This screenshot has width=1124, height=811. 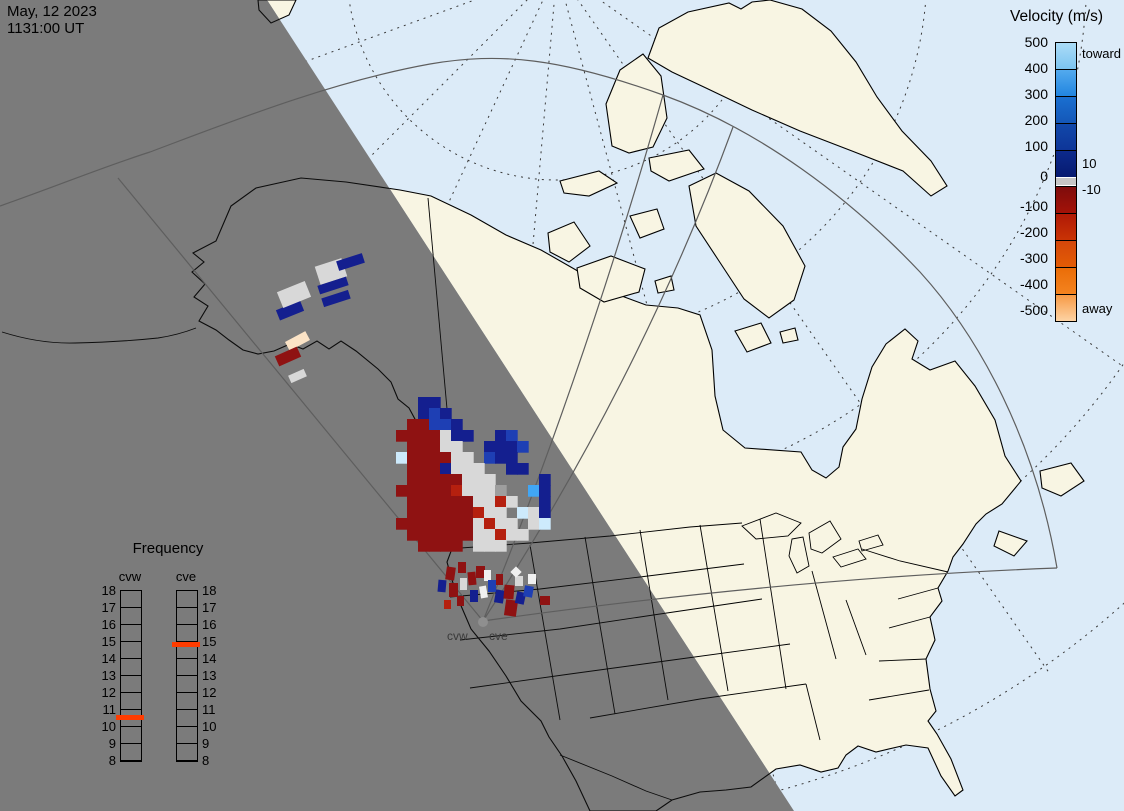 I want to click on frequency-tick: 12, so click(x=209, y=692).